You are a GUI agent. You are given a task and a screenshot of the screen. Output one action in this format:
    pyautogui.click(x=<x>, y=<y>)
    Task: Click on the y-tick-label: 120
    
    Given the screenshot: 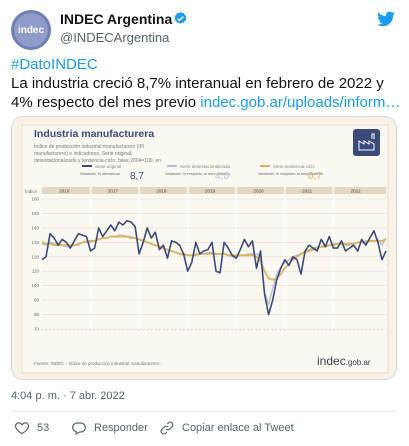 What is the action you would take?
    pyautogui.click(x=35, y=256)
    